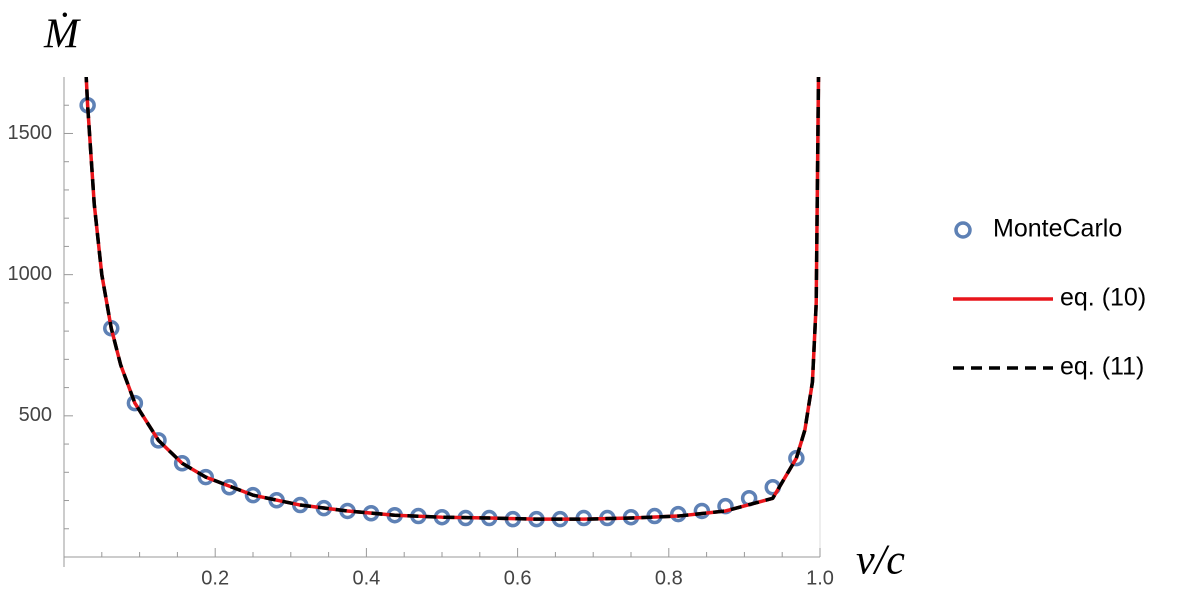 This screenshot has width=1200, height=595. I want to click on y-tick-label: 1000, so click(30, 274).